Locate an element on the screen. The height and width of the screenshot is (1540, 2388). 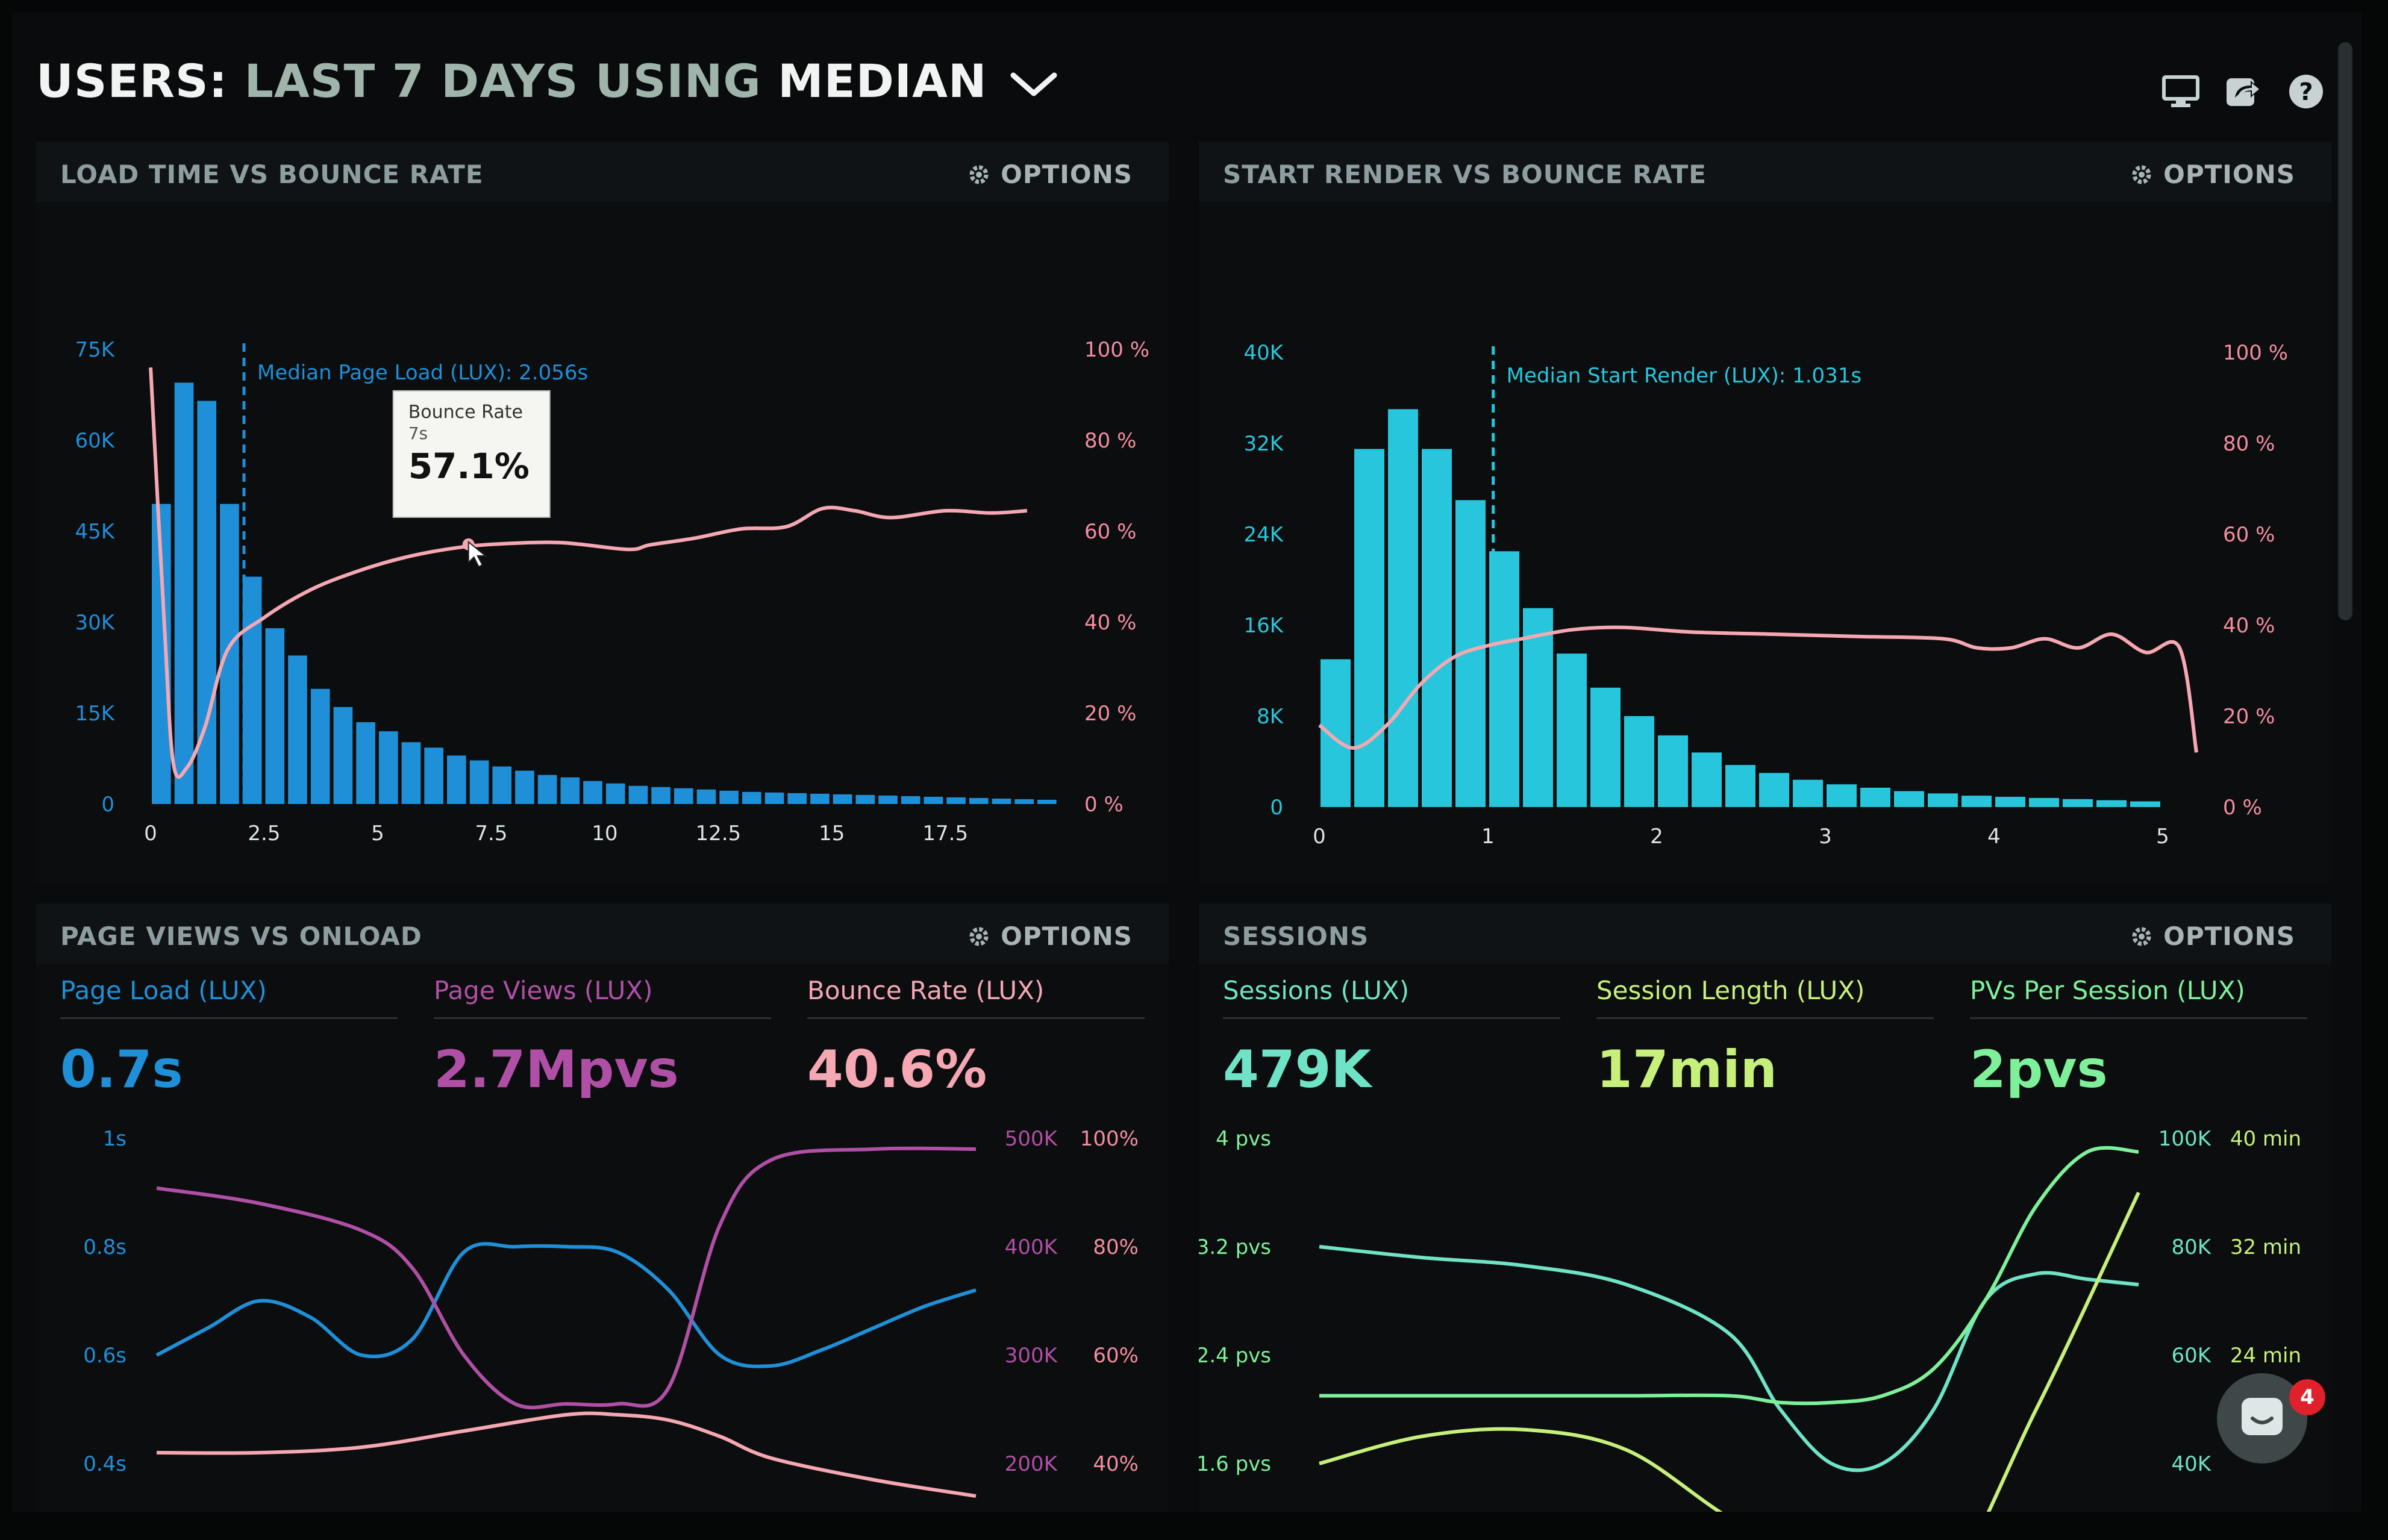
share-icon is located at coordinates (2243, 91).